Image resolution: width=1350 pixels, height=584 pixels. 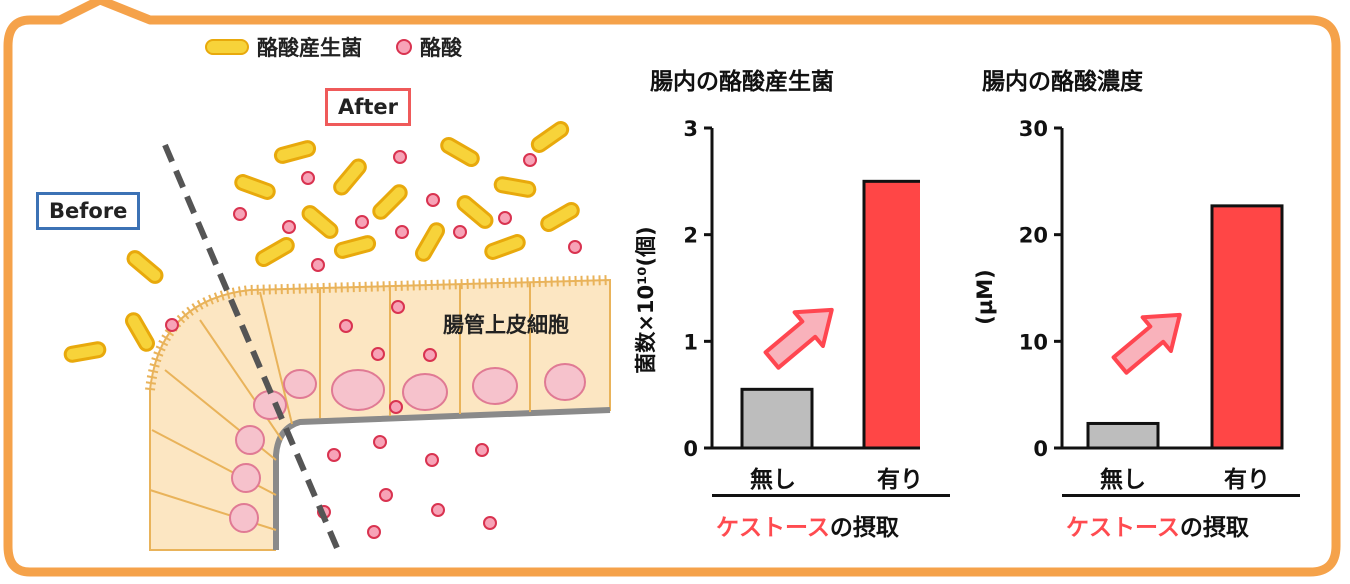 I want to click on y-tick-label: 20, so click(x=1033, y=236).